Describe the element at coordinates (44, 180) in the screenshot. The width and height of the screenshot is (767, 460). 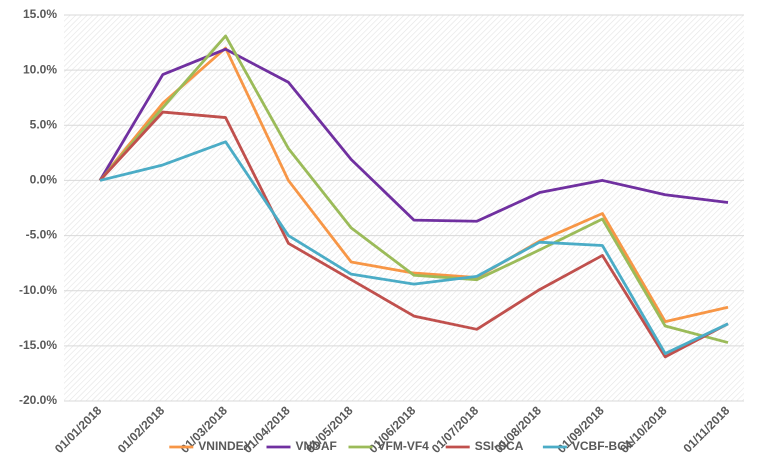
I see `y-tick-label: 0.0%` at that location.